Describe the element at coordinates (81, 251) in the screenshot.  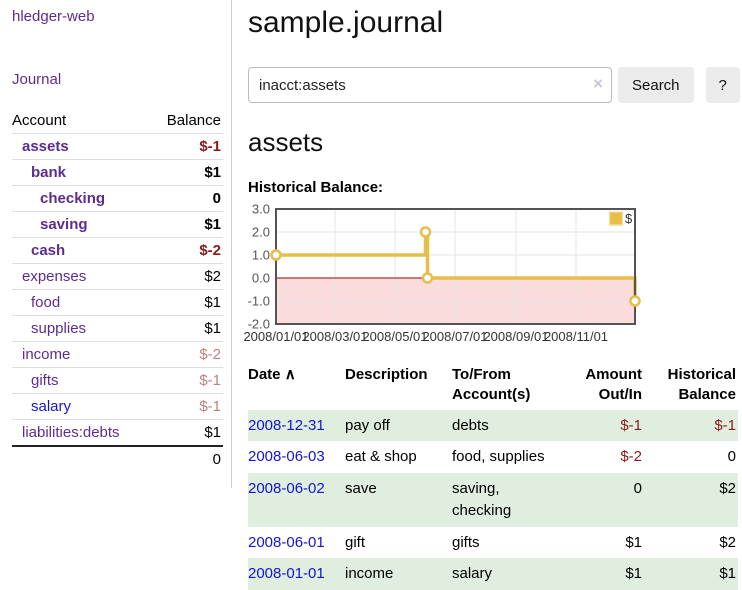
I see `account-cell: cash` at that location.